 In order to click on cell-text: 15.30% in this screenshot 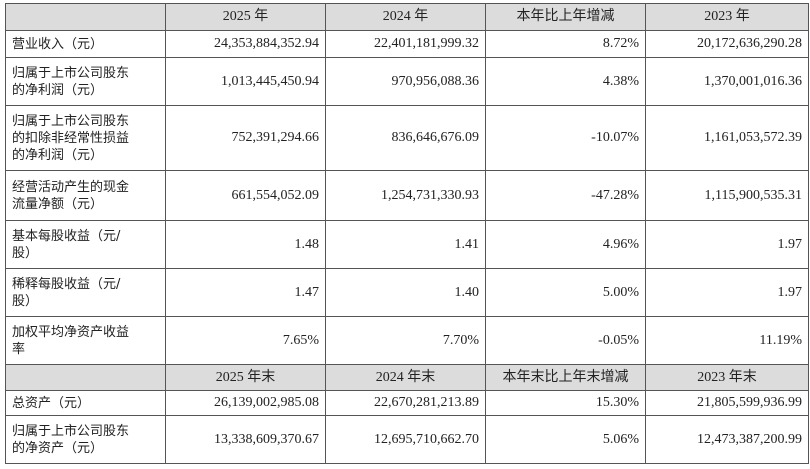, I will do `click(617, 402)`.